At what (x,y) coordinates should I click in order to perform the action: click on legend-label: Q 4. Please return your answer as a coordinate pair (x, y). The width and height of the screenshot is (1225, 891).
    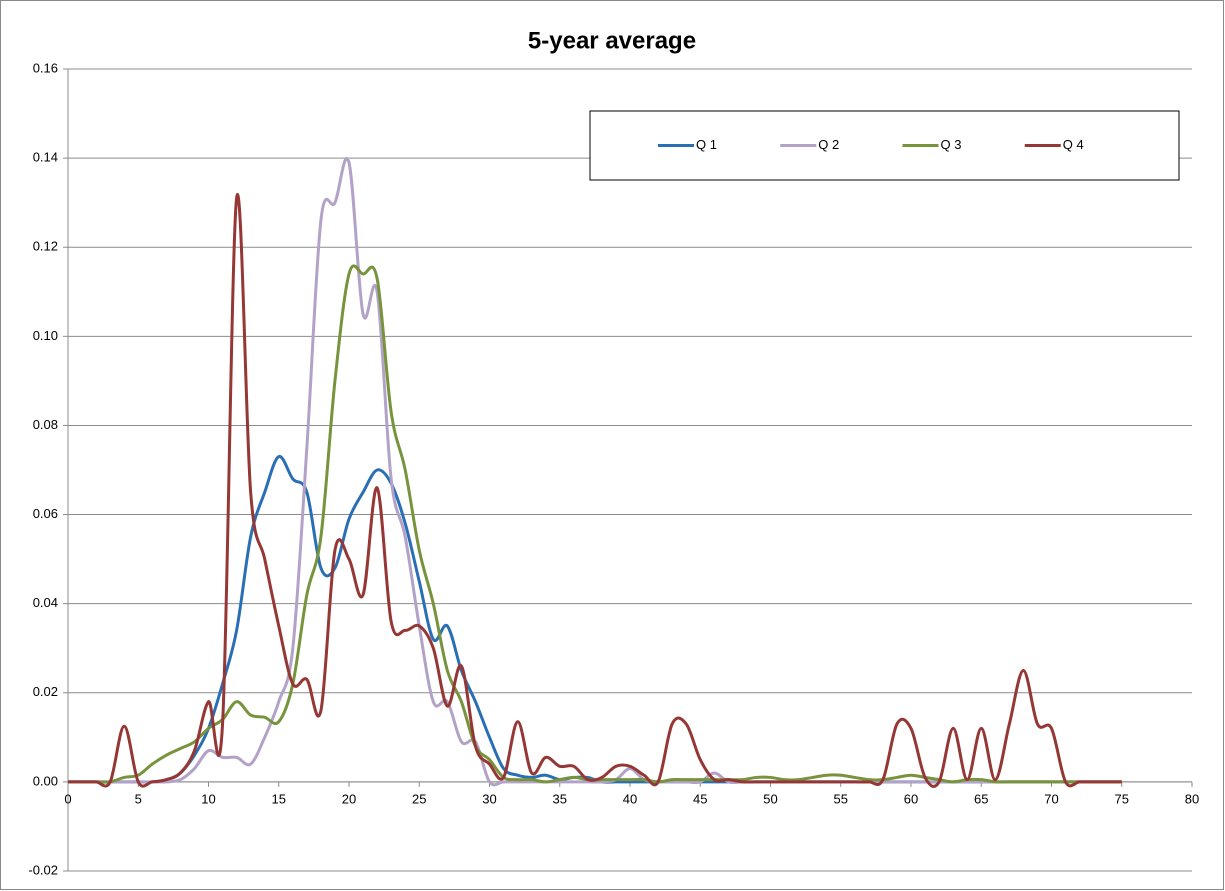
    Looking at the image, I should click on (1073, 144).